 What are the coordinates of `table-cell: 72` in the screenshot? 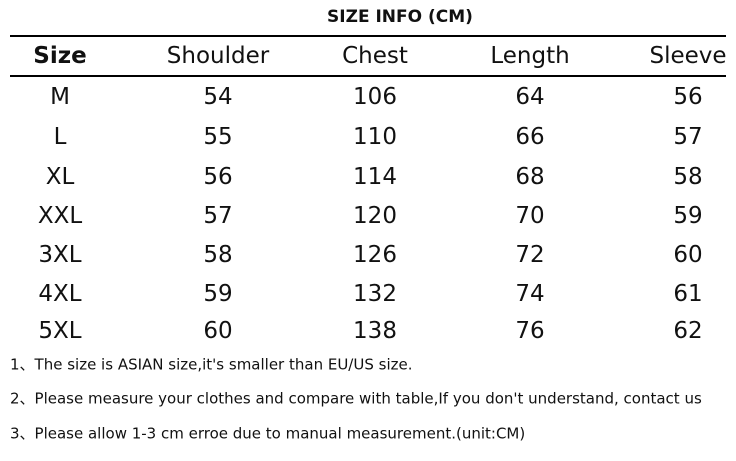 It's located at (530, 255).